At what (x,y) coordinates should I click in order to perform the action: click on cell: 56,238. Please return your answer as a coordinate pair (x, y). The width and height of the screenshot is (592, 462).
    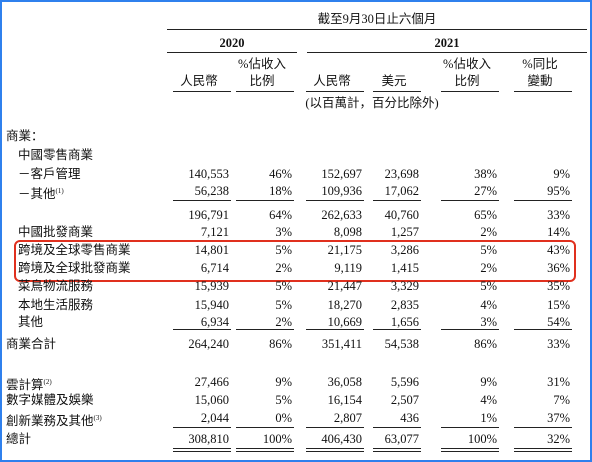
    Looking at the image, I should click on (211, 191).